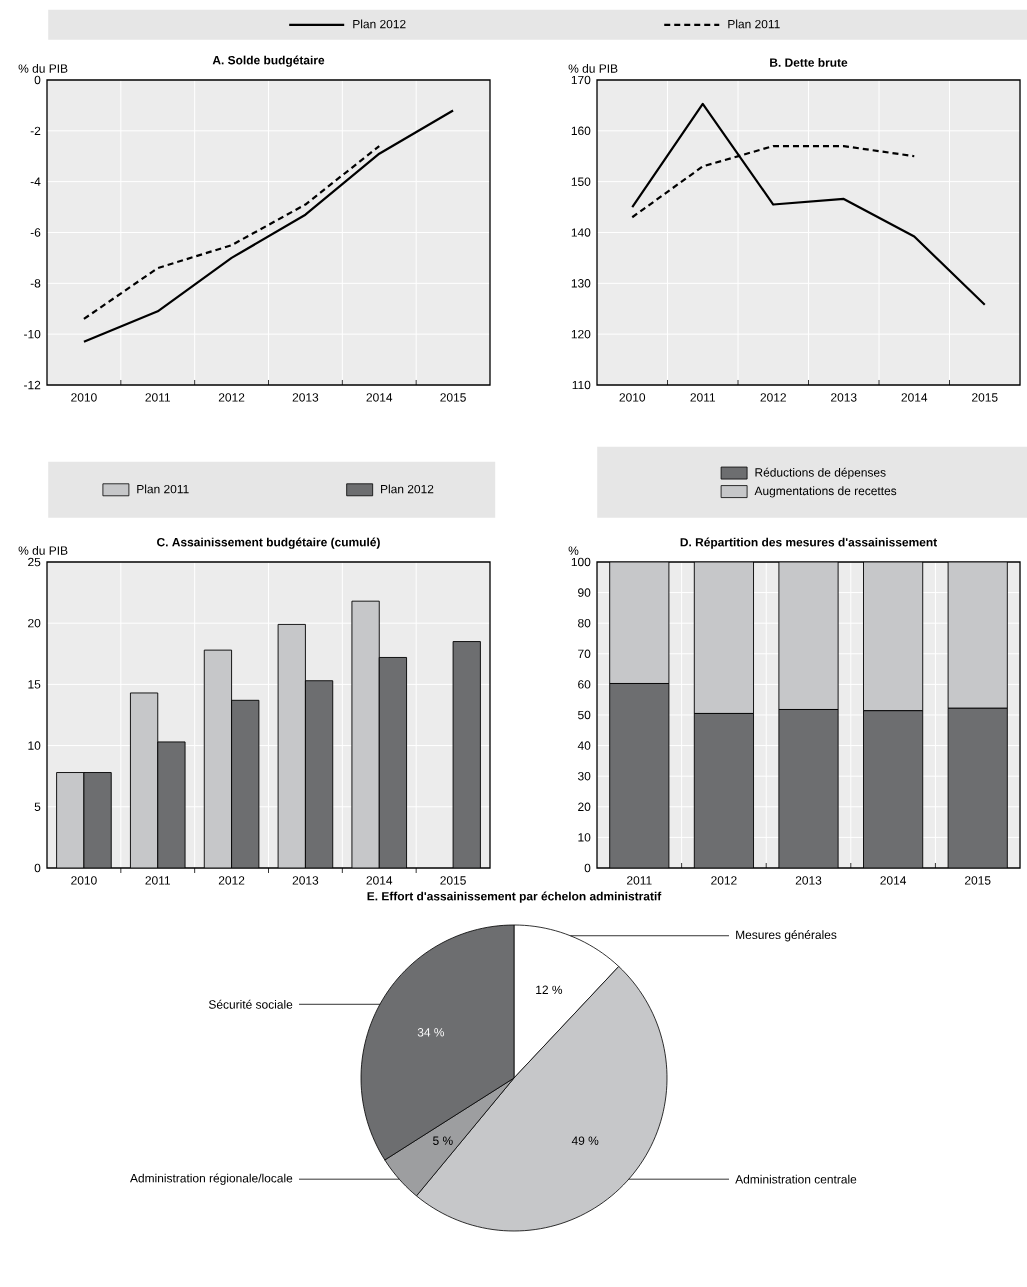  I want to click on y-tick-label: 50, so click(584, 715).